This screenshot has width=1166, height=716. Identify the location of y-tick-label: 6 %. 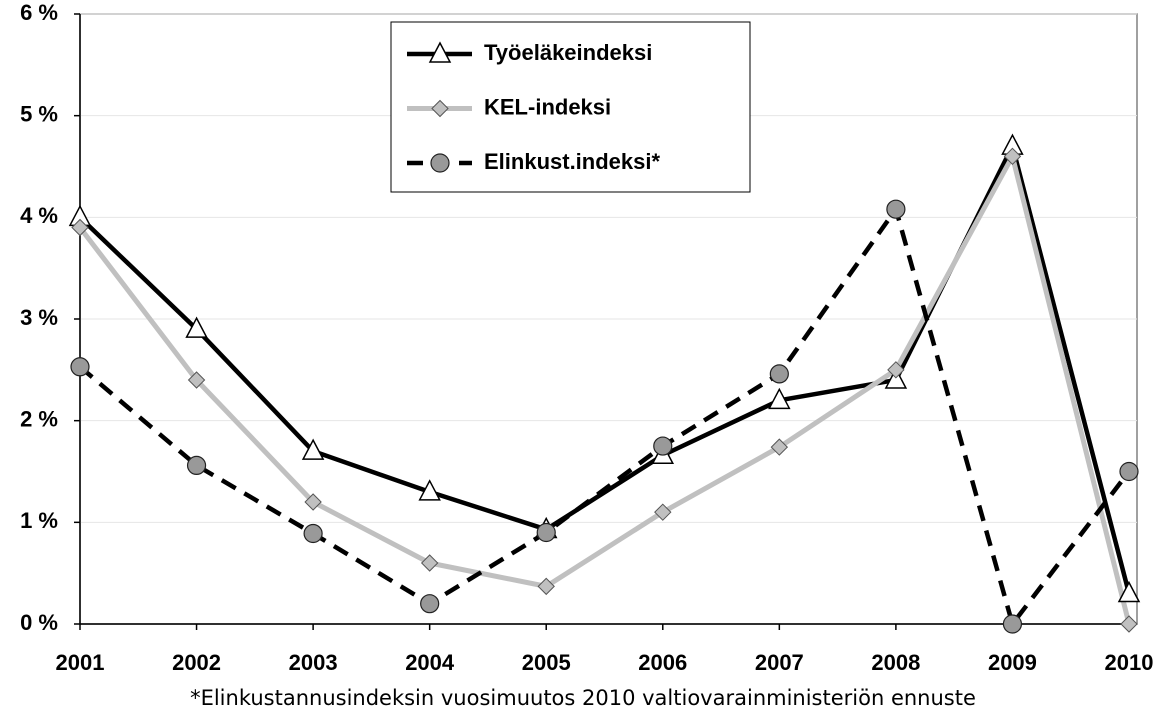
(39, 12).